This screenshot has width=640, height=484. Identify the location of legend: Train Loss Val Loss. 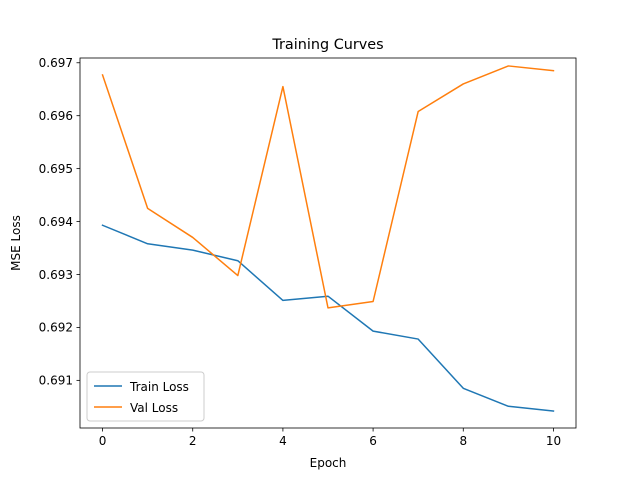
(145, 396).